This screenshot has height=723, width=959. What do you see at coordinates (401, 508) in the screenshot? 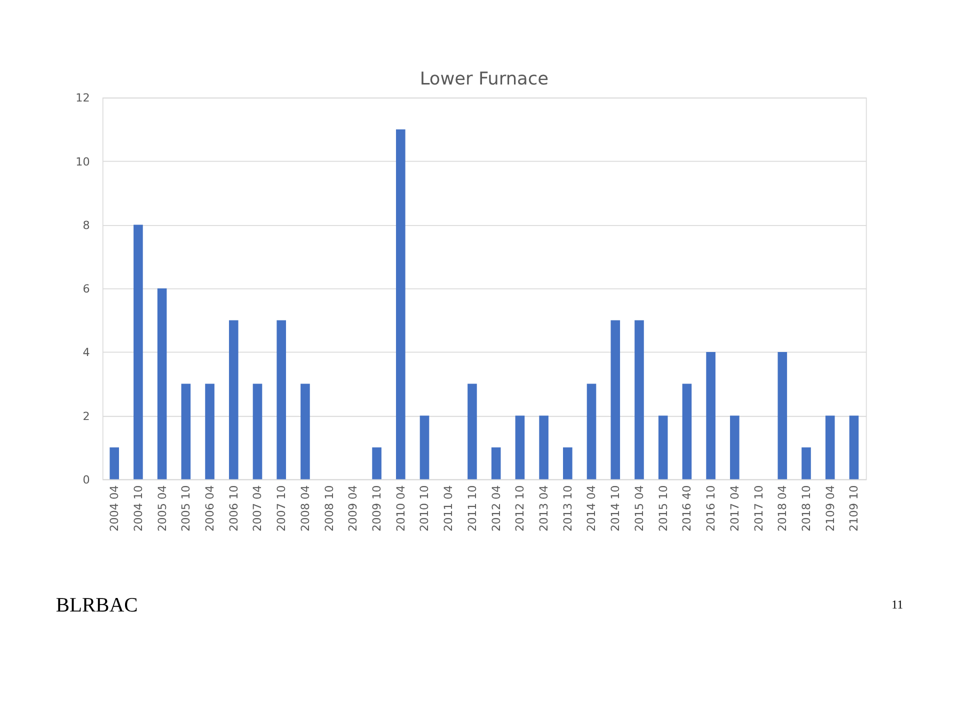
I see `x-tick-label: 2010 04` at bounding box center [401, 508].